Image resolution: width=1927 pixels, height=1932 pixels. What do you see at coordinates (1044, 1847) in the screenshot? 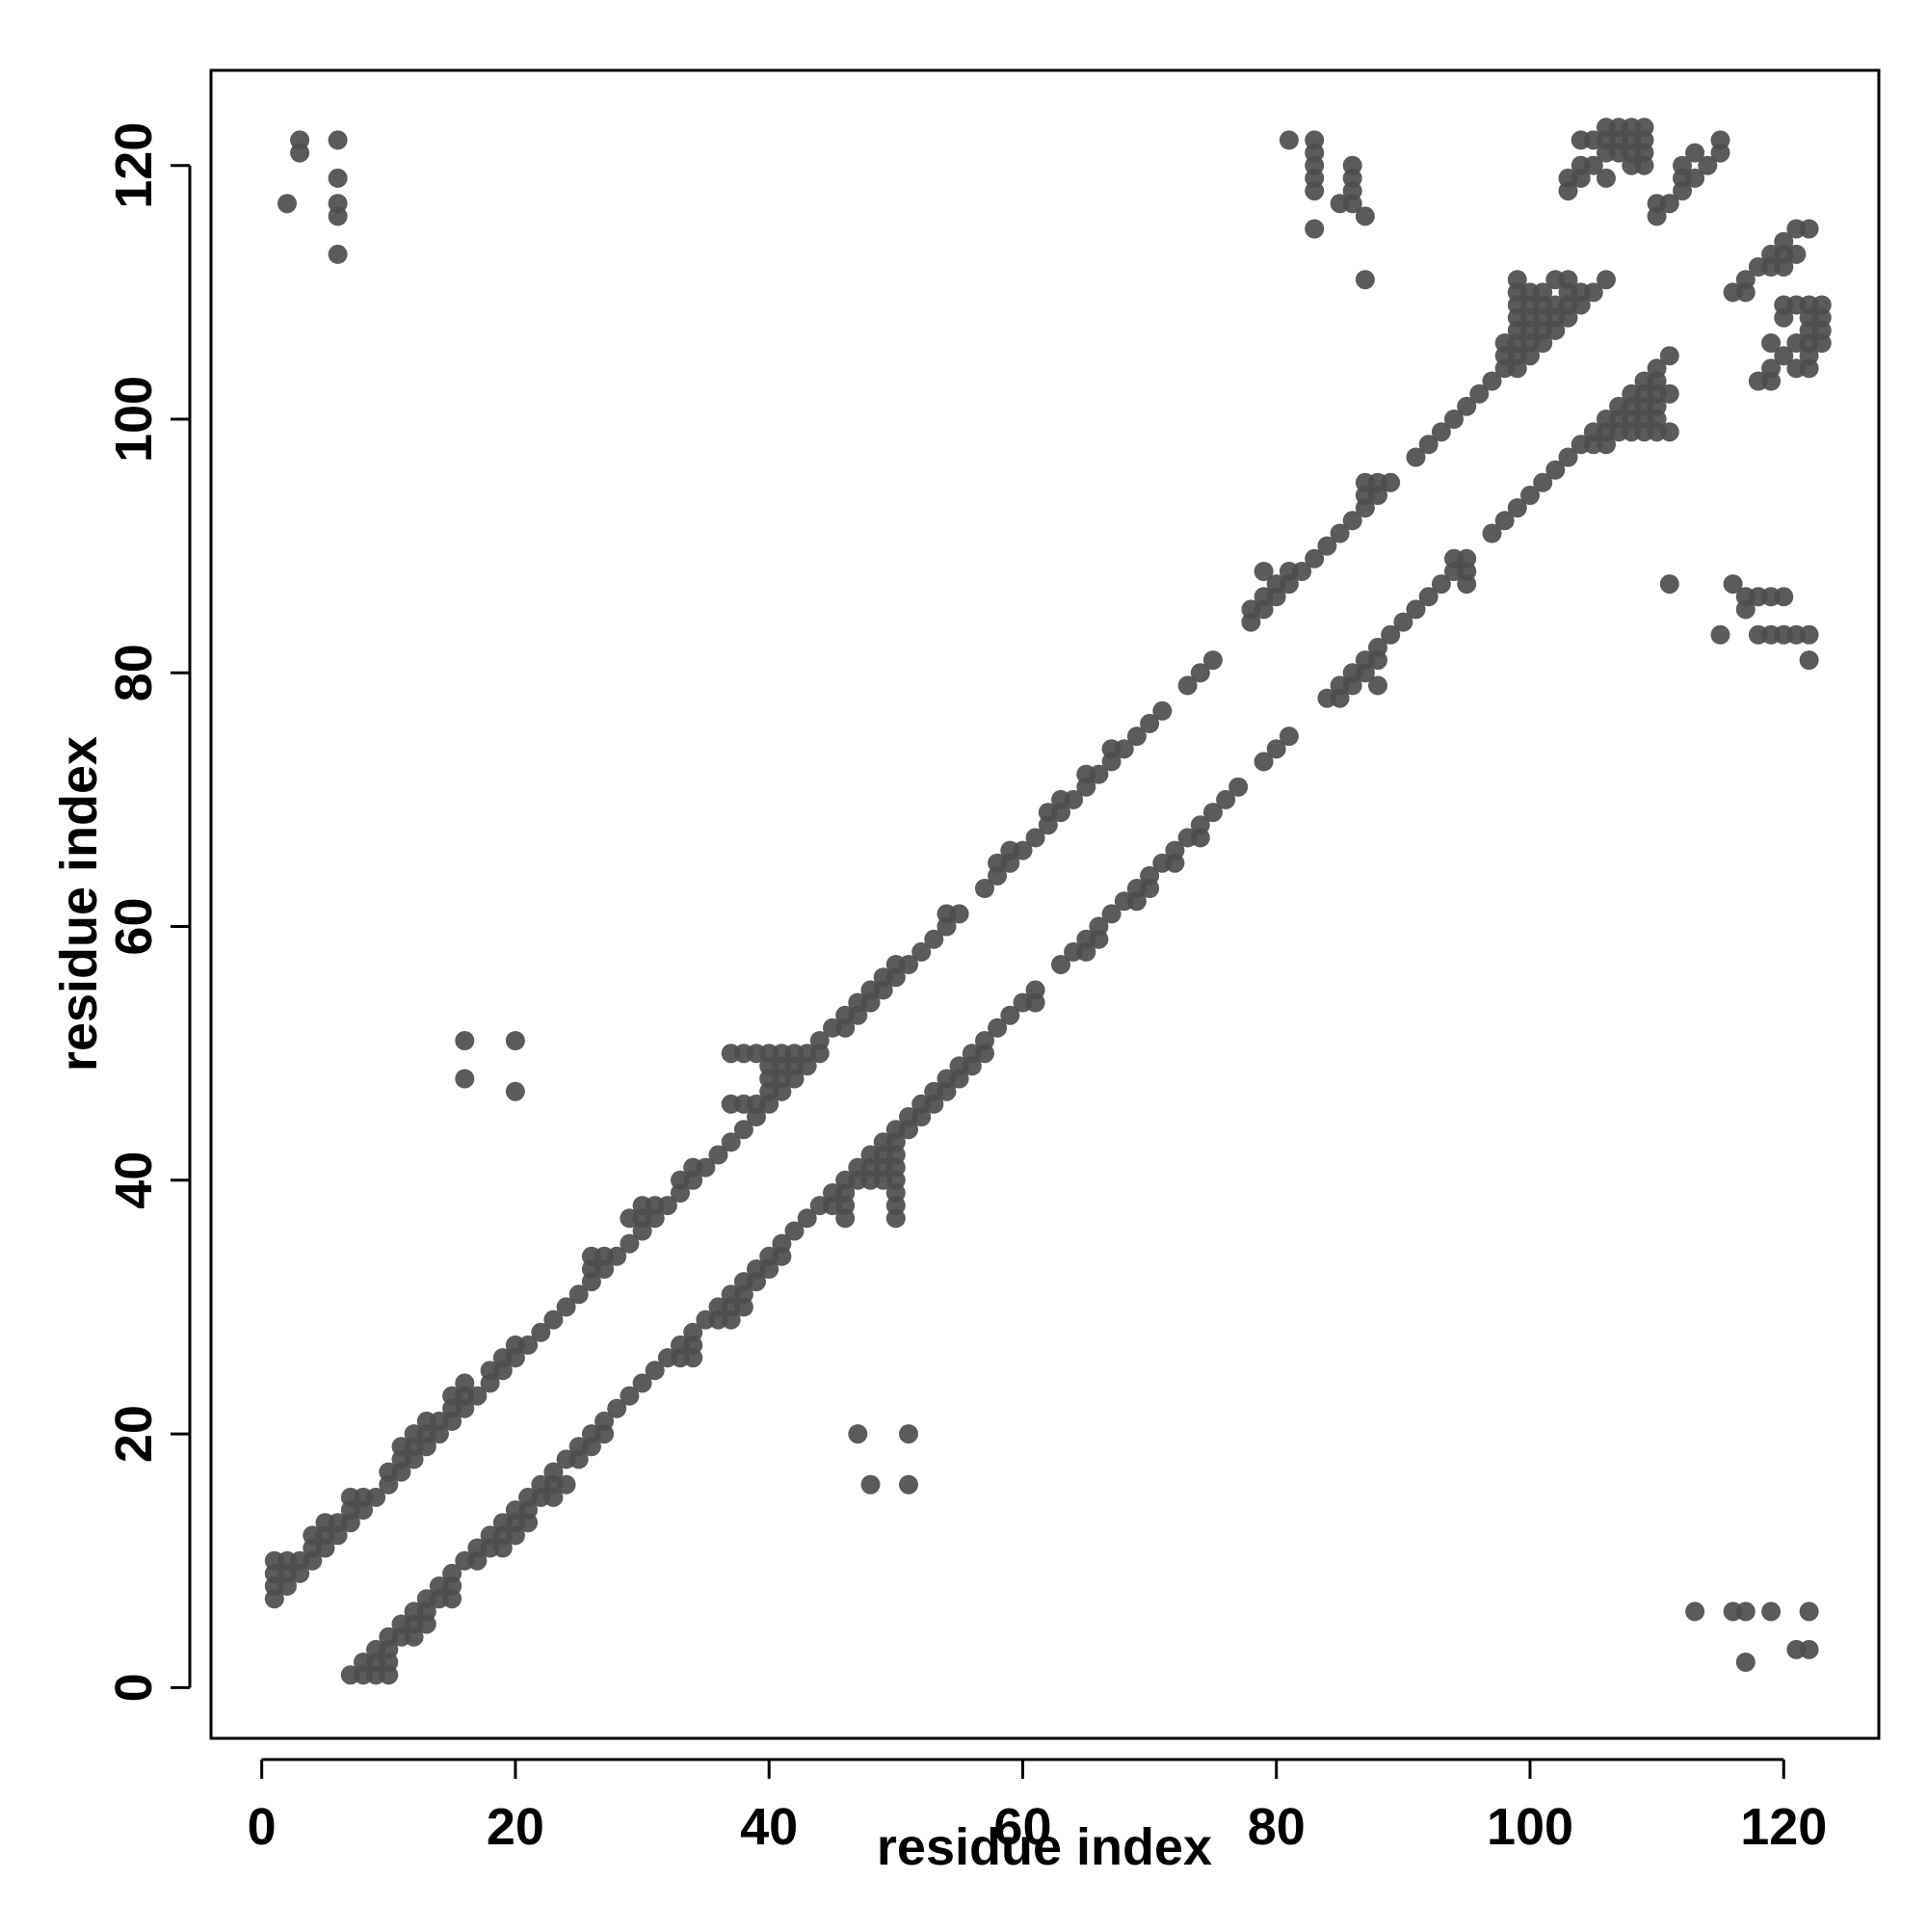
I see `x-axis-title: residue index` at bounding box center [1044, 1847].